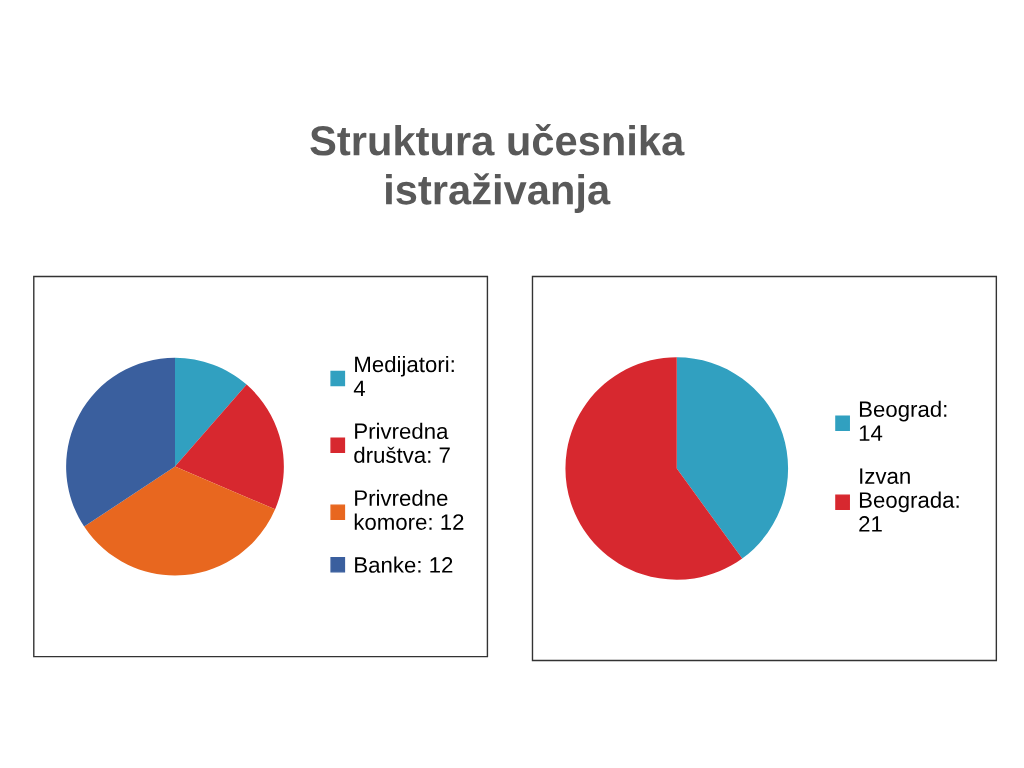 This screenshot has height=768, width=1024. Describe the element at coordinates (409, 509) in the screenshot. I see `legend-label: Privredne komore: 12` at that location.